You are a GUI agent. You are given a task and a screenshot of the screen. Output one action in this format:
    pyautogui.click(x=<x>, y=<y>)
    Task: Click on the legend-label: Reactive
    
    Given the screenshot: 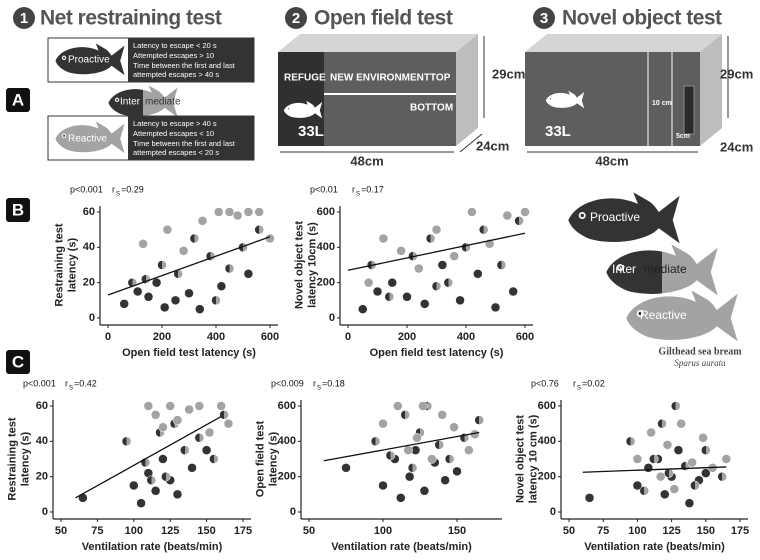 What is the action you would take?
    pyautogui.click(x=663, y=315)
    